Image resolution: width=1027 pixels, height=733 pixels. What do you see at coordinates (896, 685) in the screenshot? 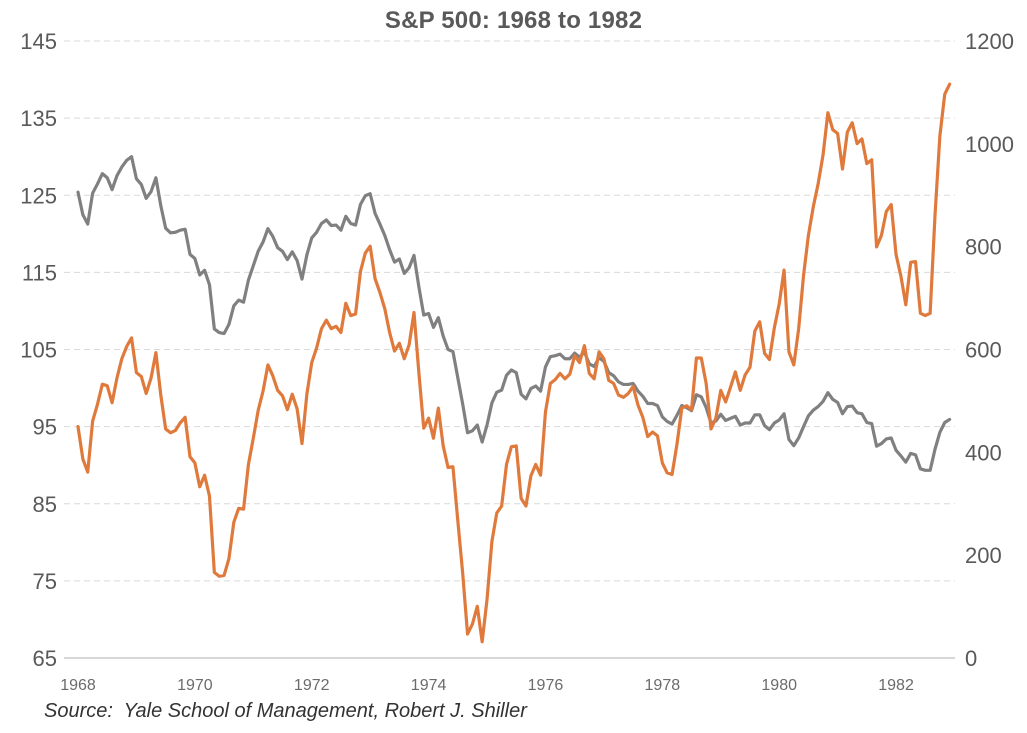
I see `x-axis-tick-label: 1982` at bounding box center [896, 685].